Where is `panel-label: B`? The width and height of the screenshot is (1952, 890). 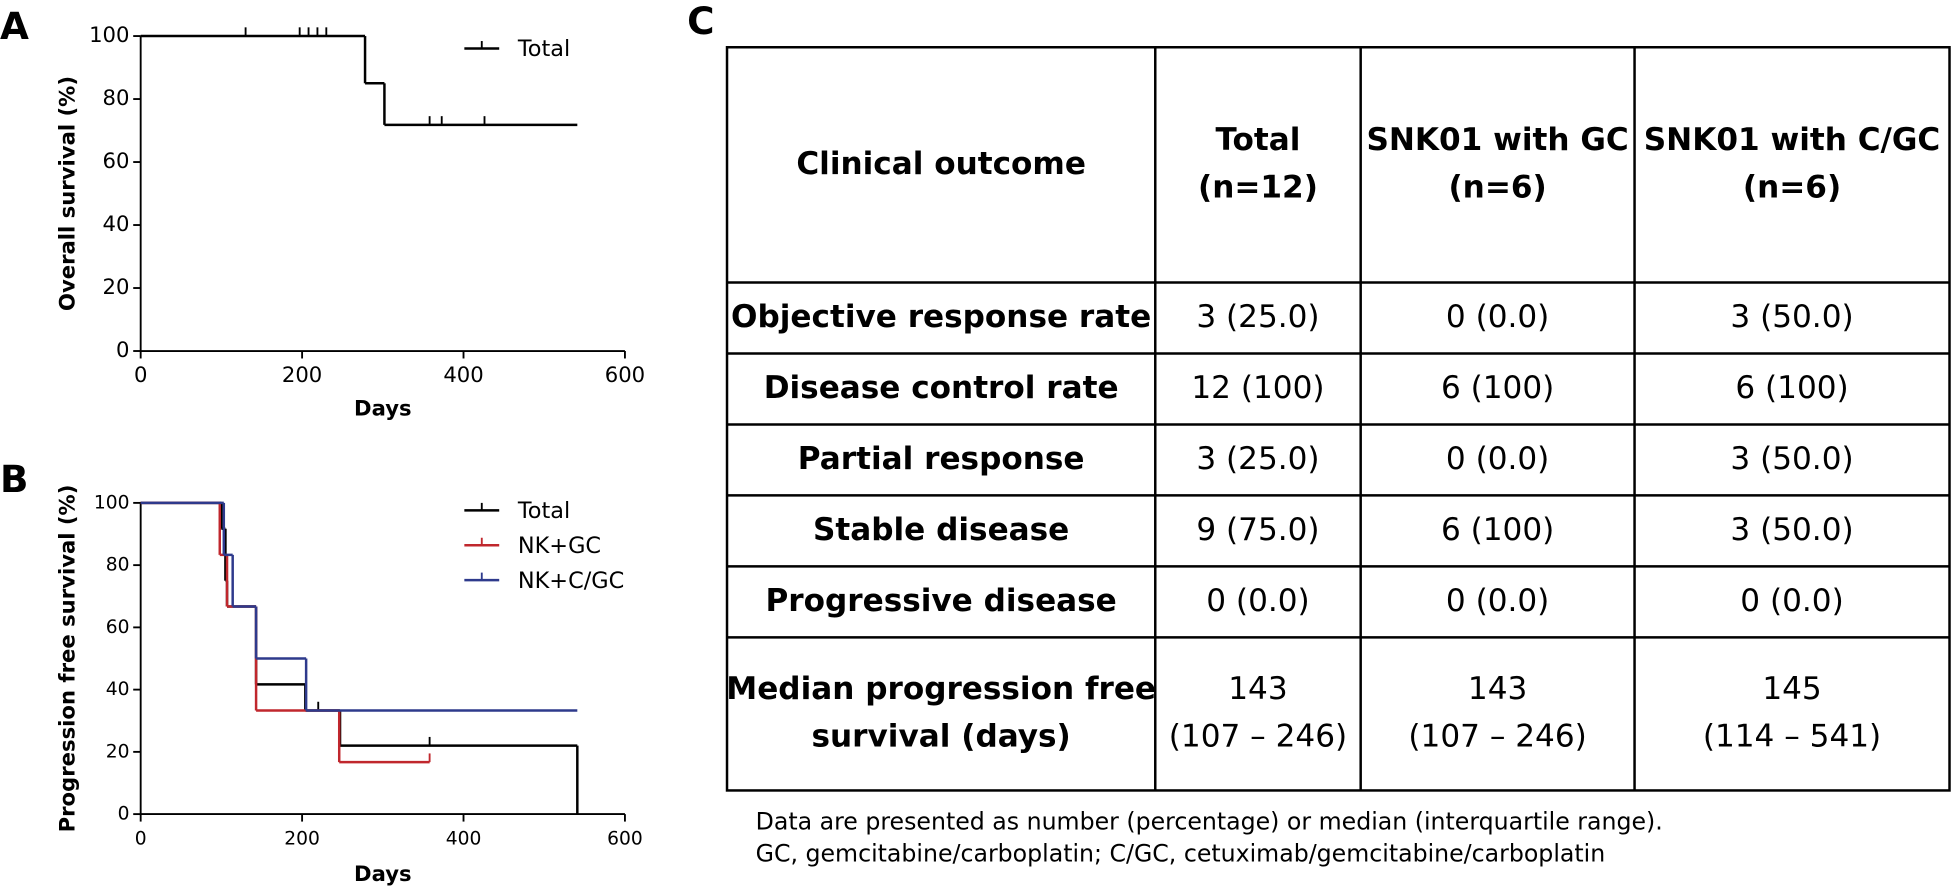
panel-label: B is located at coordinates (14, 479).